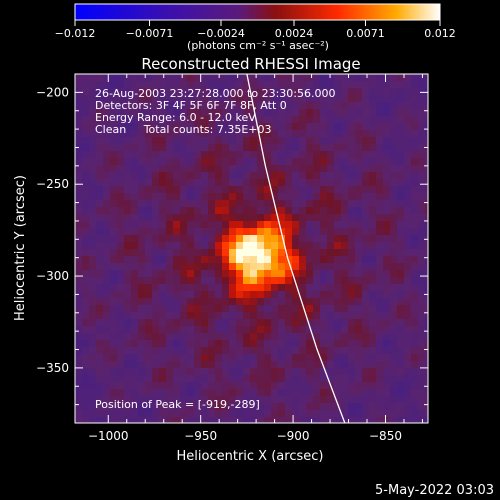  I want to click on solar-limb-line, so click(296, 248).